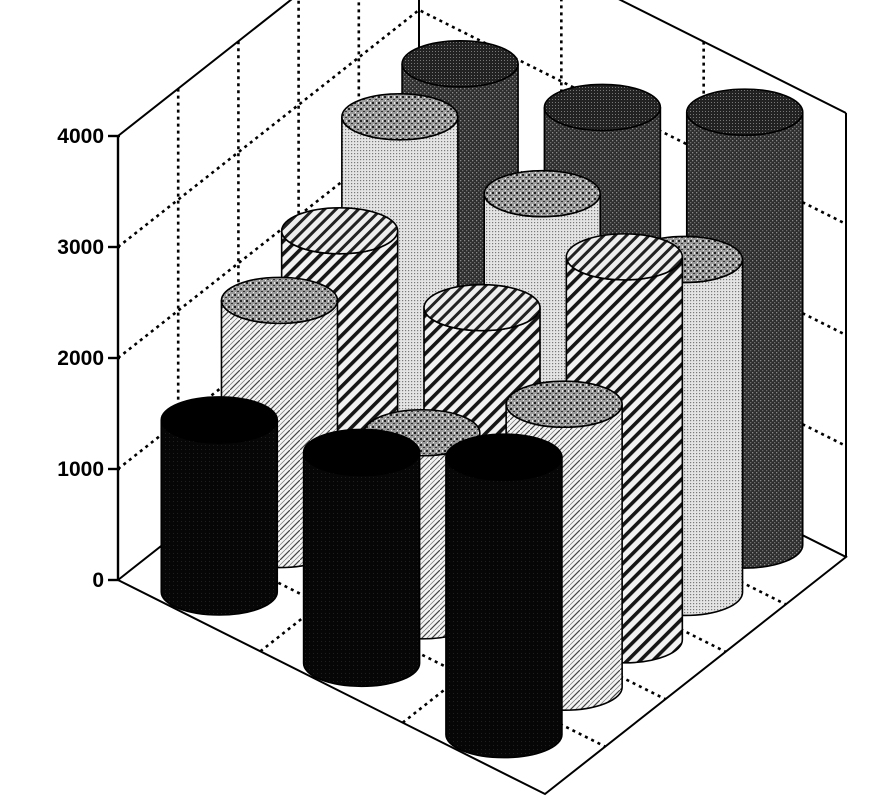 Image resolution: width=874 pixels, height=803 pixels. What do you see at coordinates (80, 136) in the screenshot?
I see `z-axis-tick-label: 4000` at bounding box center [80, 136].